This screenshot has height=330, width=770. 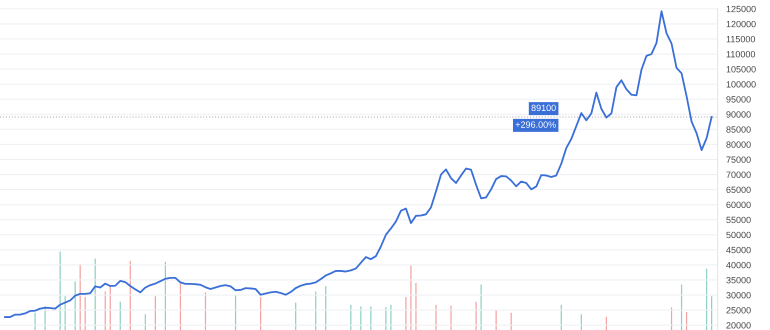 I want to click on y-tick-label: 85000, so click(x=738, y=129).